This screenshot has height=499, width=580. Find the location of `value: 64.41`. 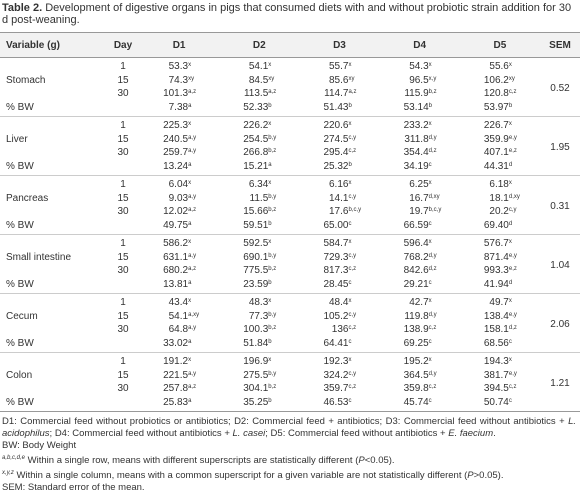

value: 64.41 is located at coordinates (336, 343).